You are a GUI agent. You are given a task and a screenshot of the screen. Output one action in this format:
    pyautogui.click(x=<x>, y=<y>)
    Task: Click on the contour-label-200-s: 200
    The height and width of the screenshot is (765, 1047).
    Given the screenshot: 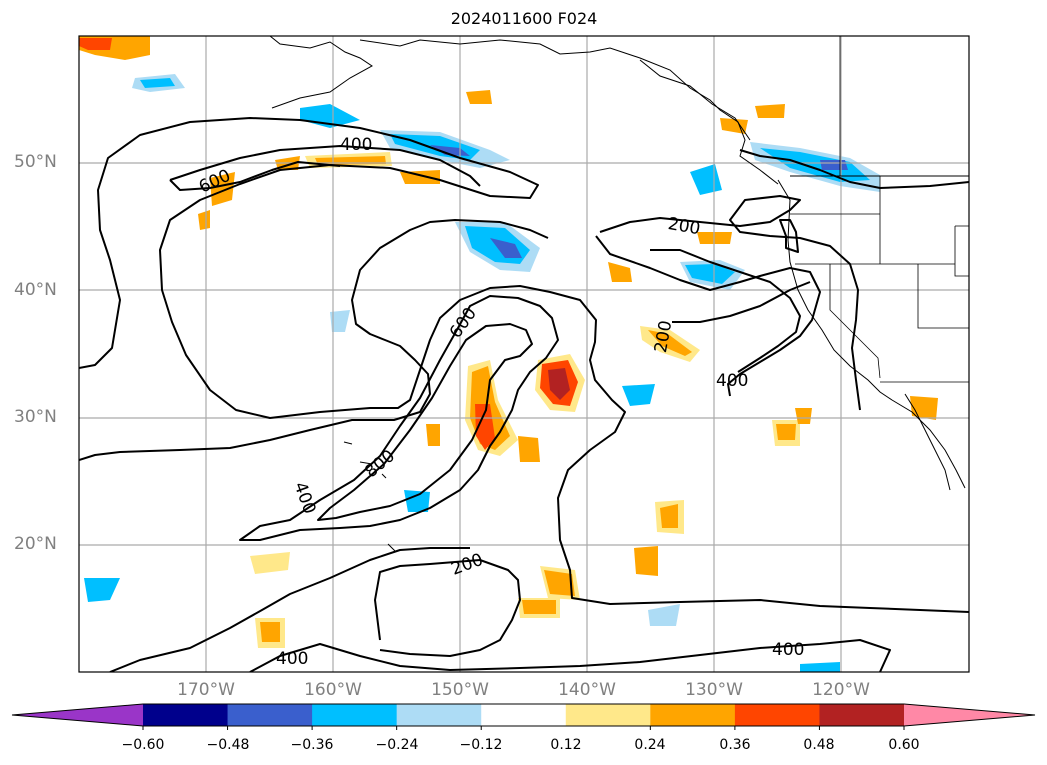 What is the action you would take?
    pyautogui.click(x=467, y=565)
    